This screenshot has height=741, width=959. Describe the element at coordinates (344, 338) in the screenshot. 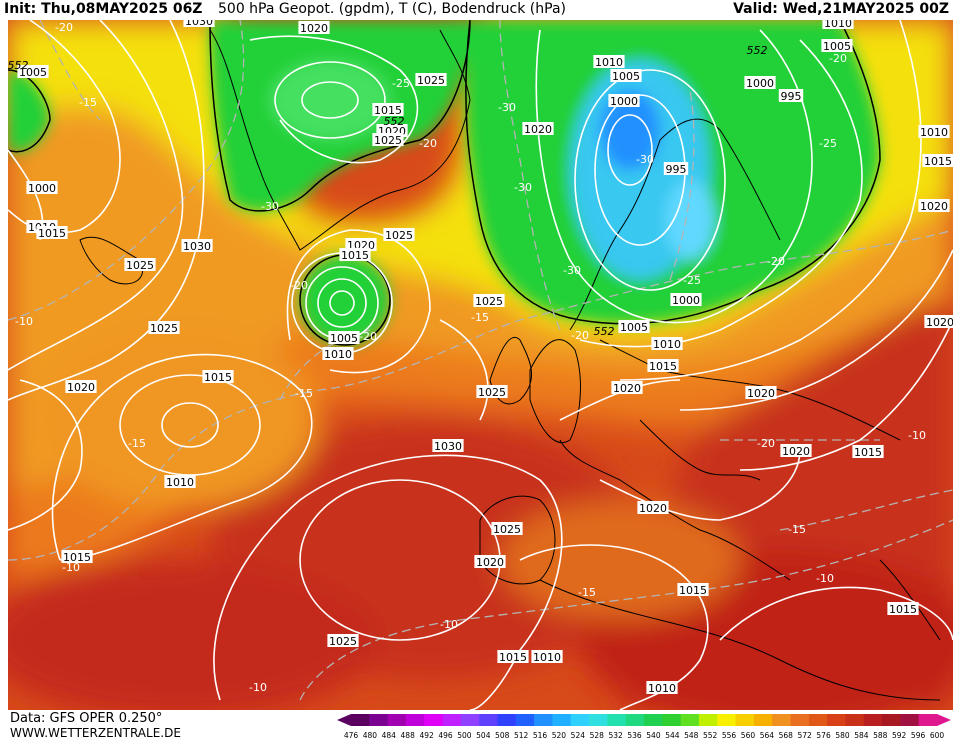

I see `isobar-label: 1005` at that location.